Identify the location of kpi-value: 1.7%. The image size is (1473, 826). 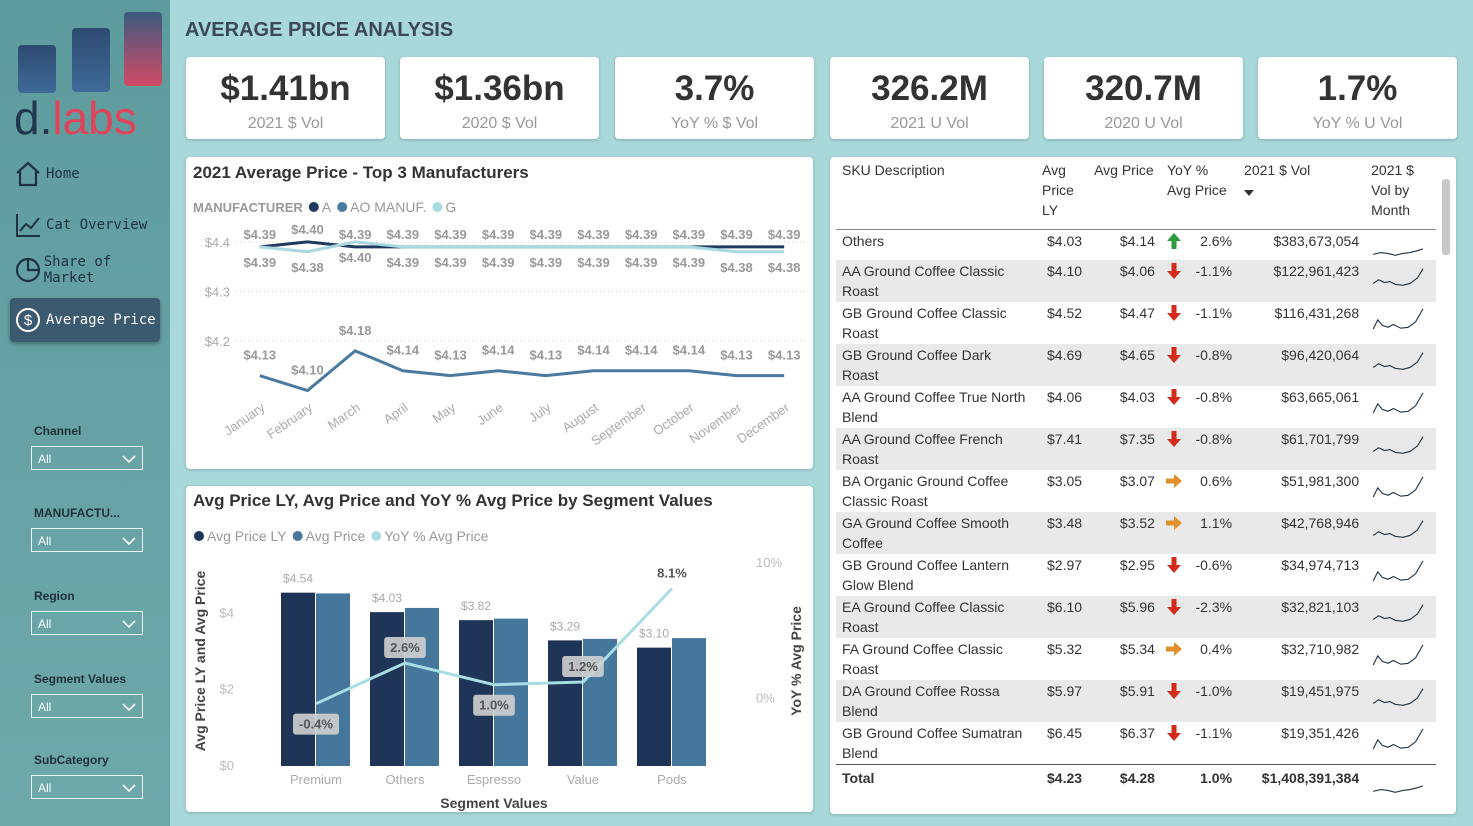
(1357, 88).